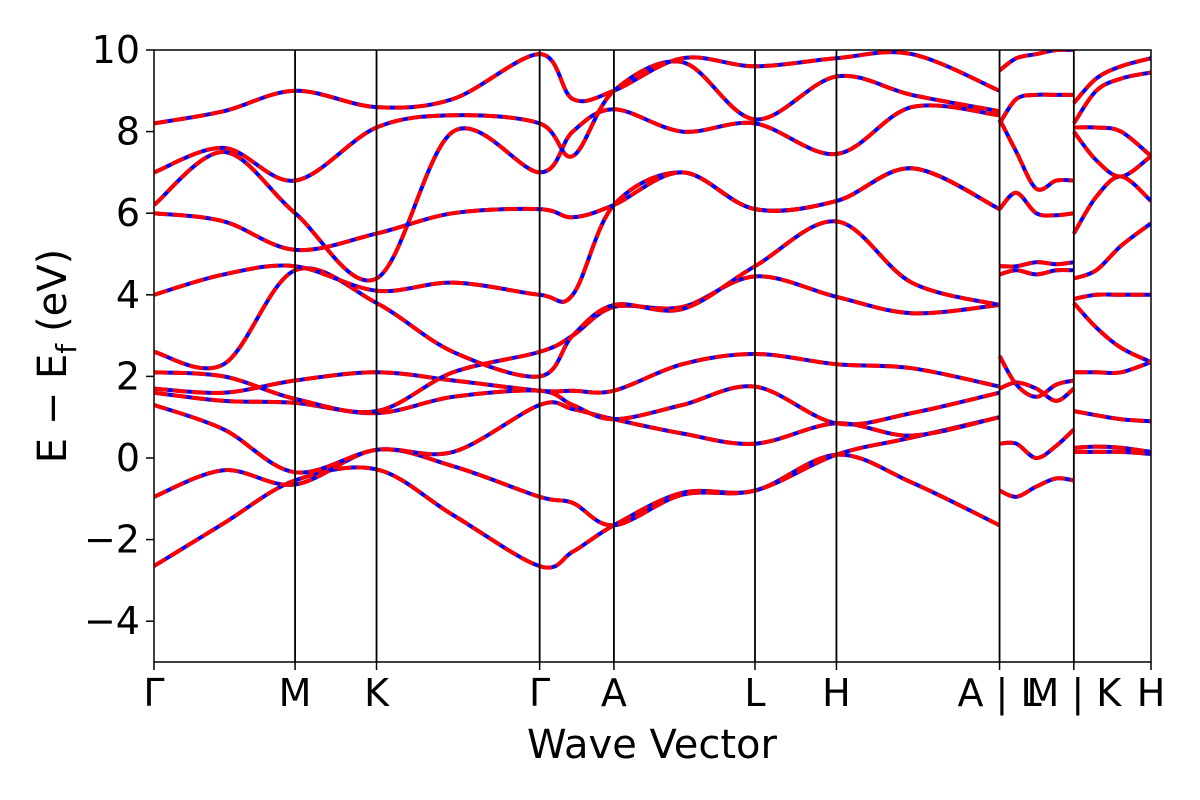  Describe the element at coordinates (1036, 61) in the screenshot. I see `band-21-primary` at that location.